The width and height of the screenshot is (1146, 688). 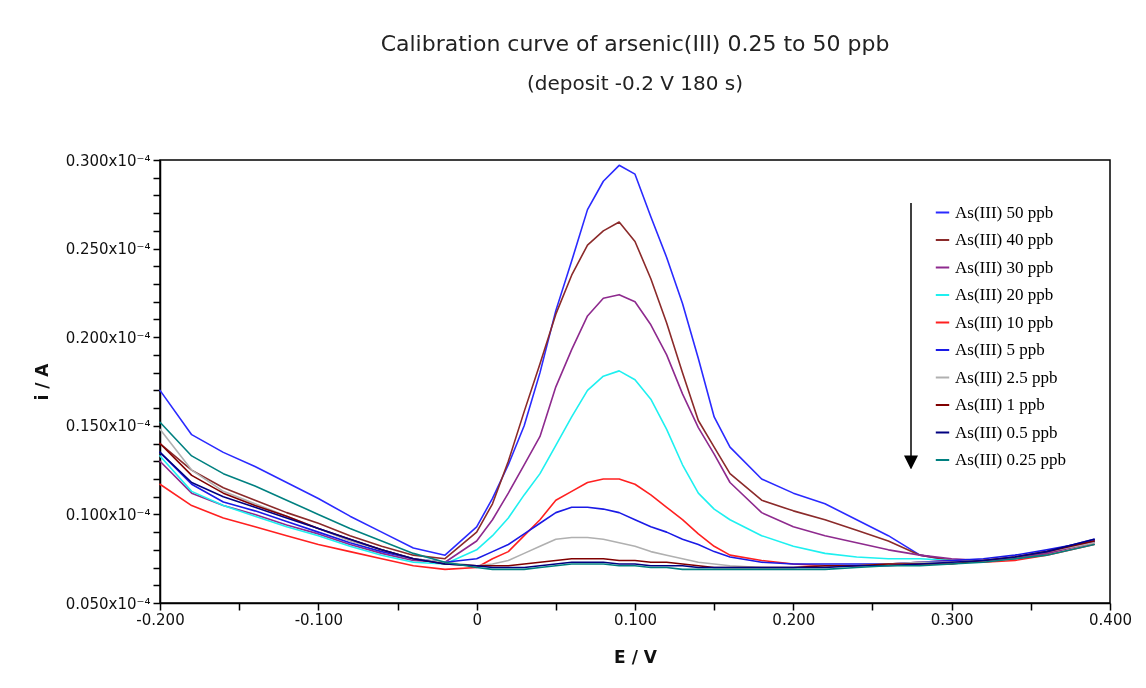 I want to click on y-axis-title: i / A, so click(x=41, y=381).